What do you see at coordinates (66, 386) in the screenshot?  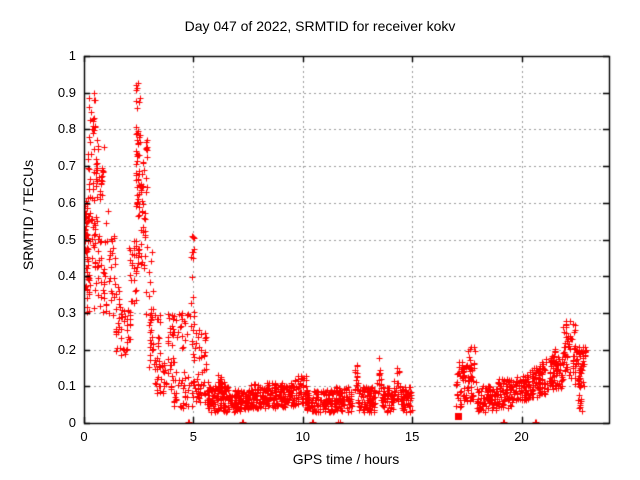 I see `y-tick-label: 0.1` at bounding box center [66, 386].